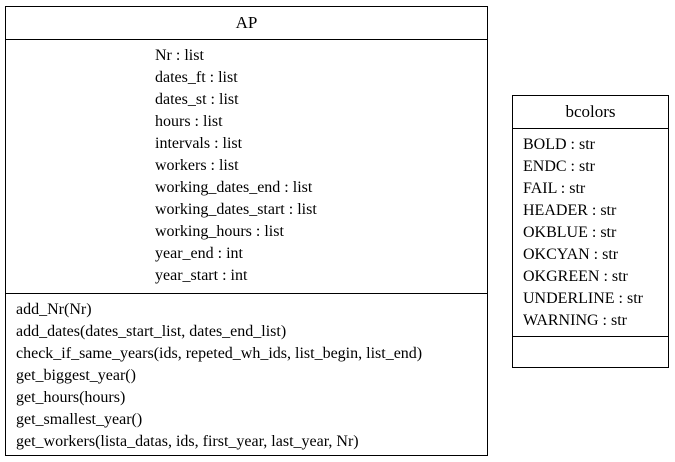 This screenshot has width=675, height=462. I want to click on attribute: year_end : int, so click(199, 253).